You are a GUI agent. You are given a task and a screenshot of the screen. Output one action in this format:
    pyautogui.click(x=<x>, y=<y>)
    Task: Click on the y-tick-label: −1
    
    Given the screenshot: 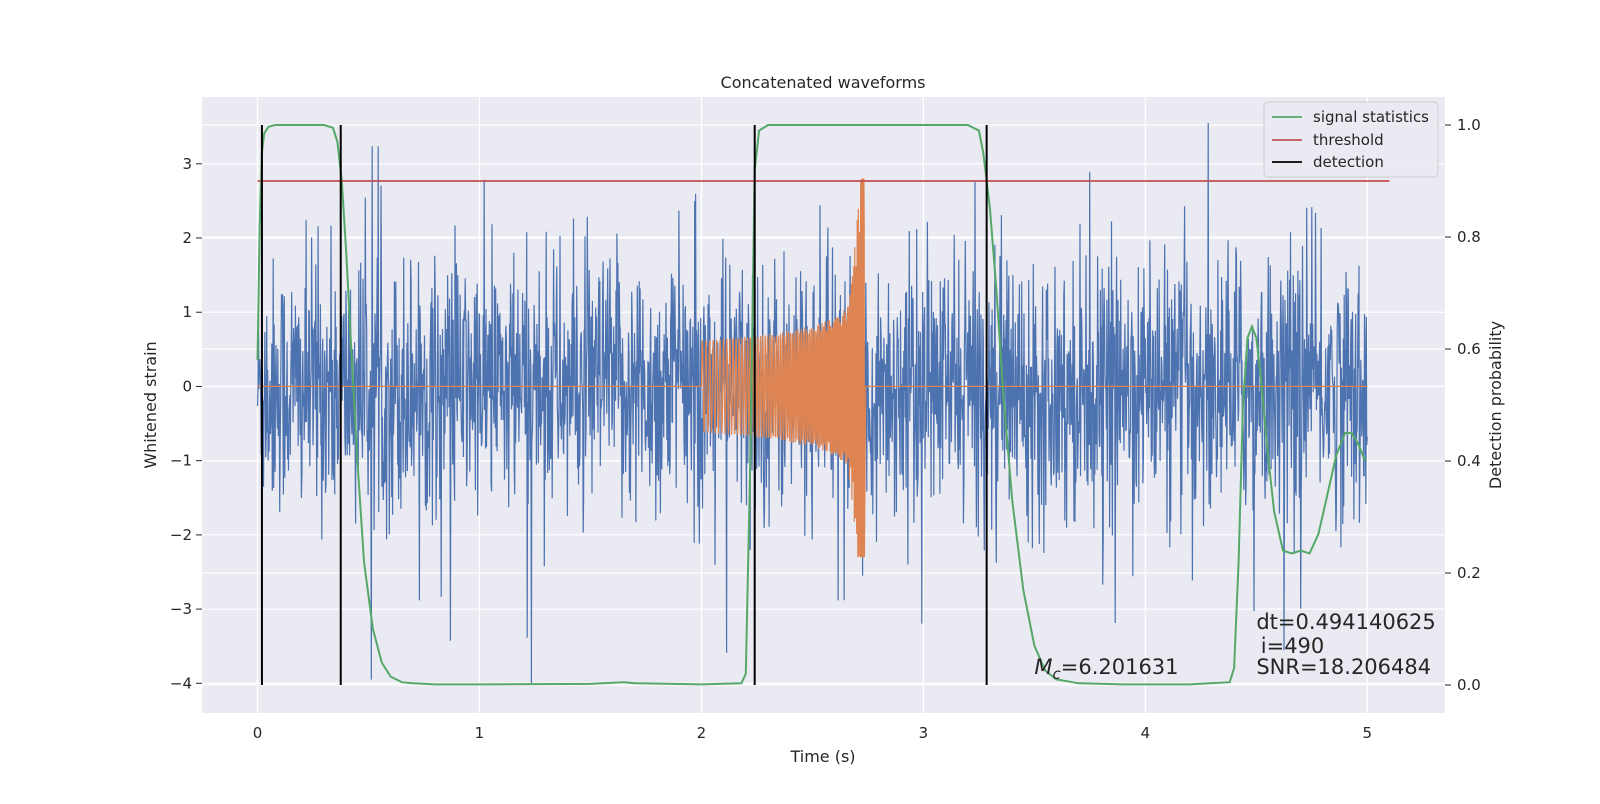 What is the action you would take?
    pyautogui.click(x=181, y=461)
    